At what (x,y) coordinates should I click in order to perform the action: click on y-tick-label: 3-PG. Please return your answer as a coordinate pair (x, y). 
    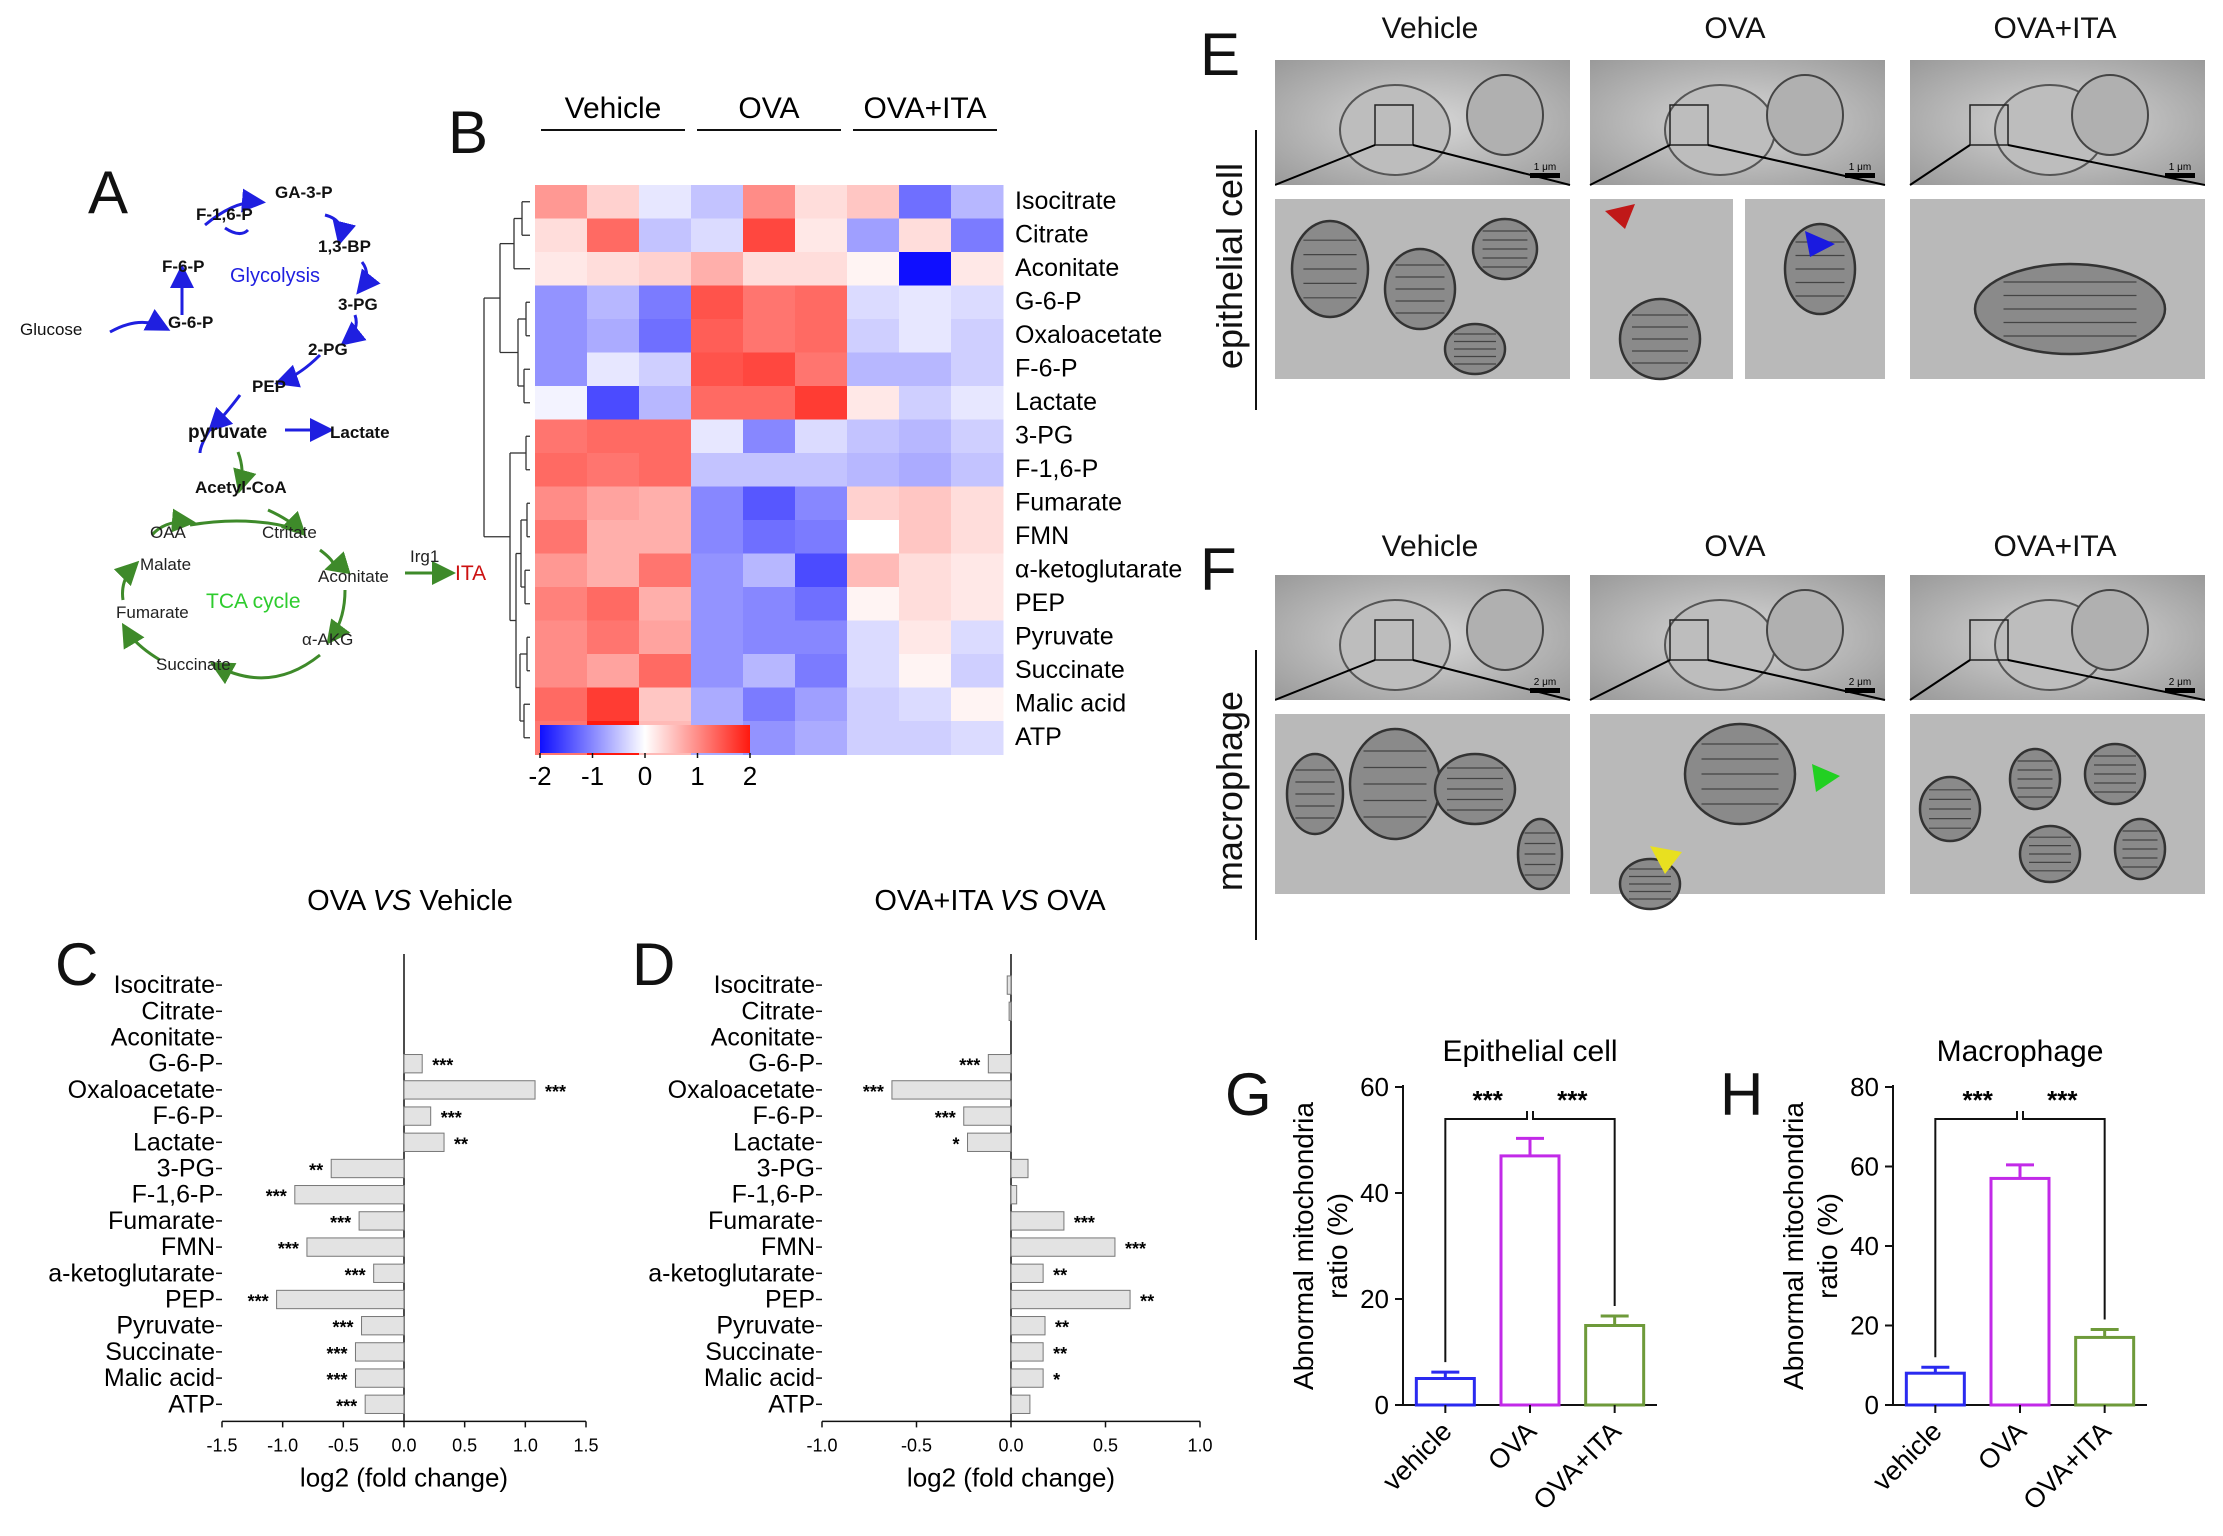
    Looking at the image, I should click on (786, 1169).